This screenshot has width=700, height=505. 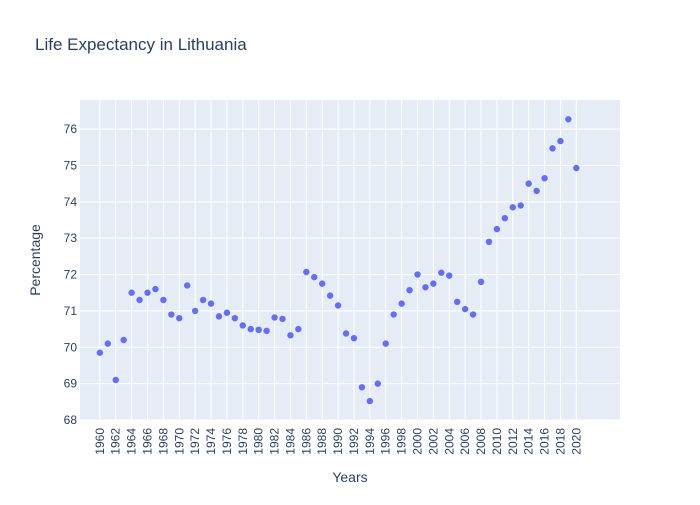 I want to click on y-tick-label: 69, so click(x=71, y=384).